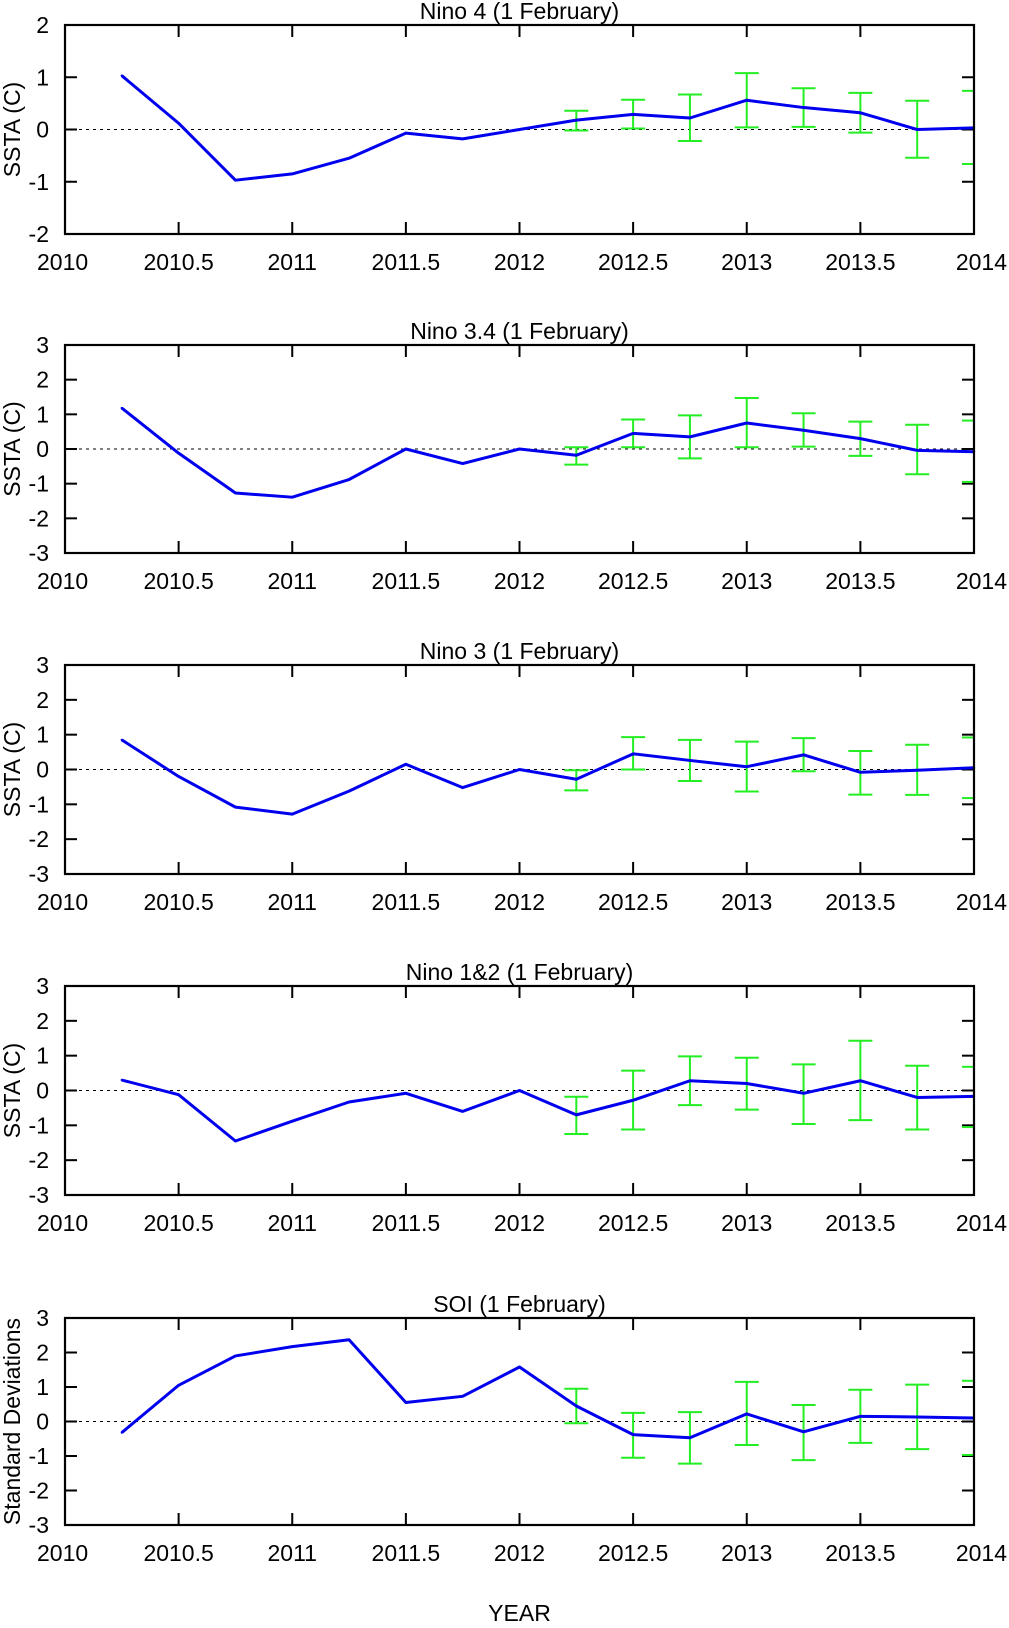 The height and width of the screenshot is (1628, 1009). Describe the element at coordinates (519, 902) in the screenshot. I see `x-tick-label: 2012` at that location.